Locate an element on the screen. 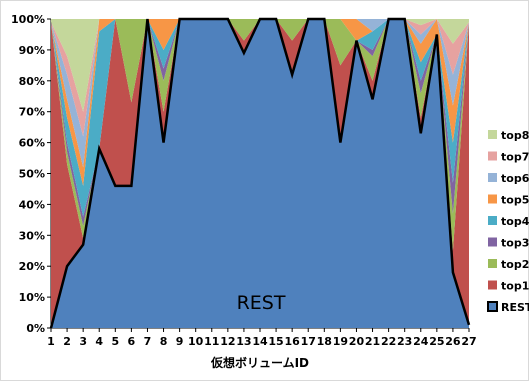 The height and width of the screenshot is (382, 529). y-tick-label: 0% is located at coordinates (35, 328).